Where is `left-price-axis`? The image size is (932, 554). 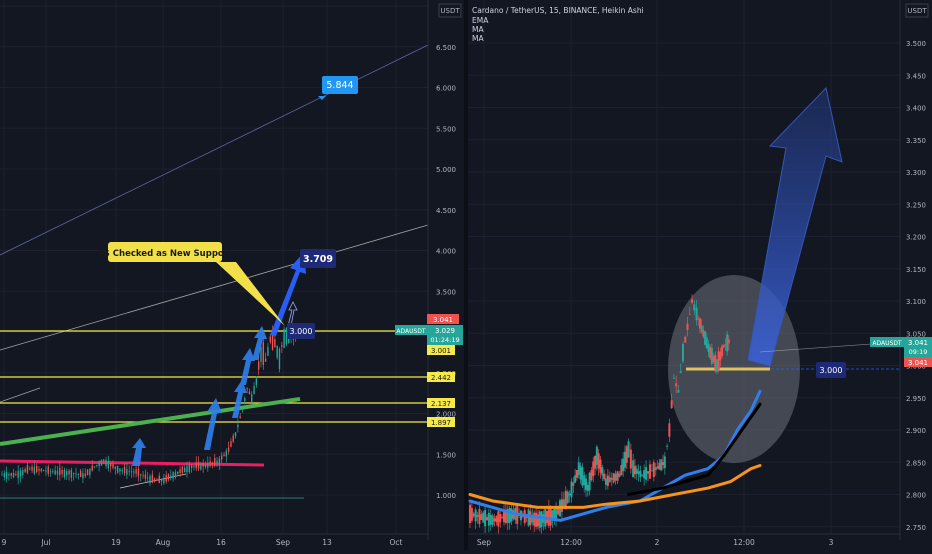
left-price-axis is located at coordinates (446, 275).